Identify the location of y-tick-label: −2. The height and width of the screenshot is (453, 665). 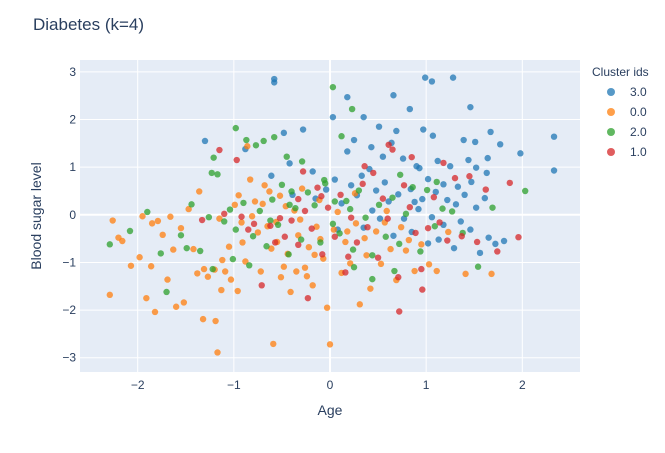
(69, 310).